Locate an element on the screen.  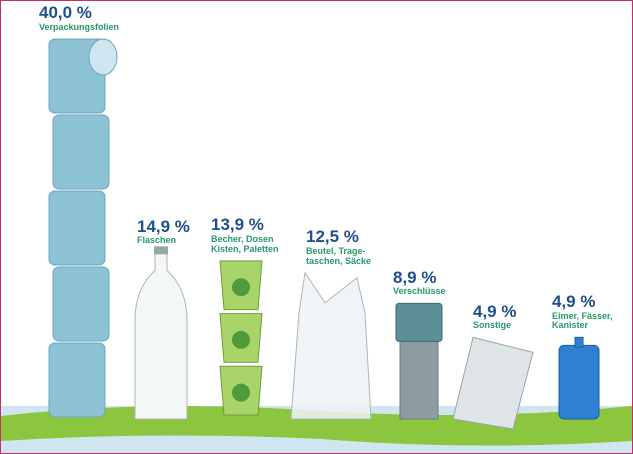
category-label: Becher, Dosen Kisten, Paletten is located at coordinates (245, 244).